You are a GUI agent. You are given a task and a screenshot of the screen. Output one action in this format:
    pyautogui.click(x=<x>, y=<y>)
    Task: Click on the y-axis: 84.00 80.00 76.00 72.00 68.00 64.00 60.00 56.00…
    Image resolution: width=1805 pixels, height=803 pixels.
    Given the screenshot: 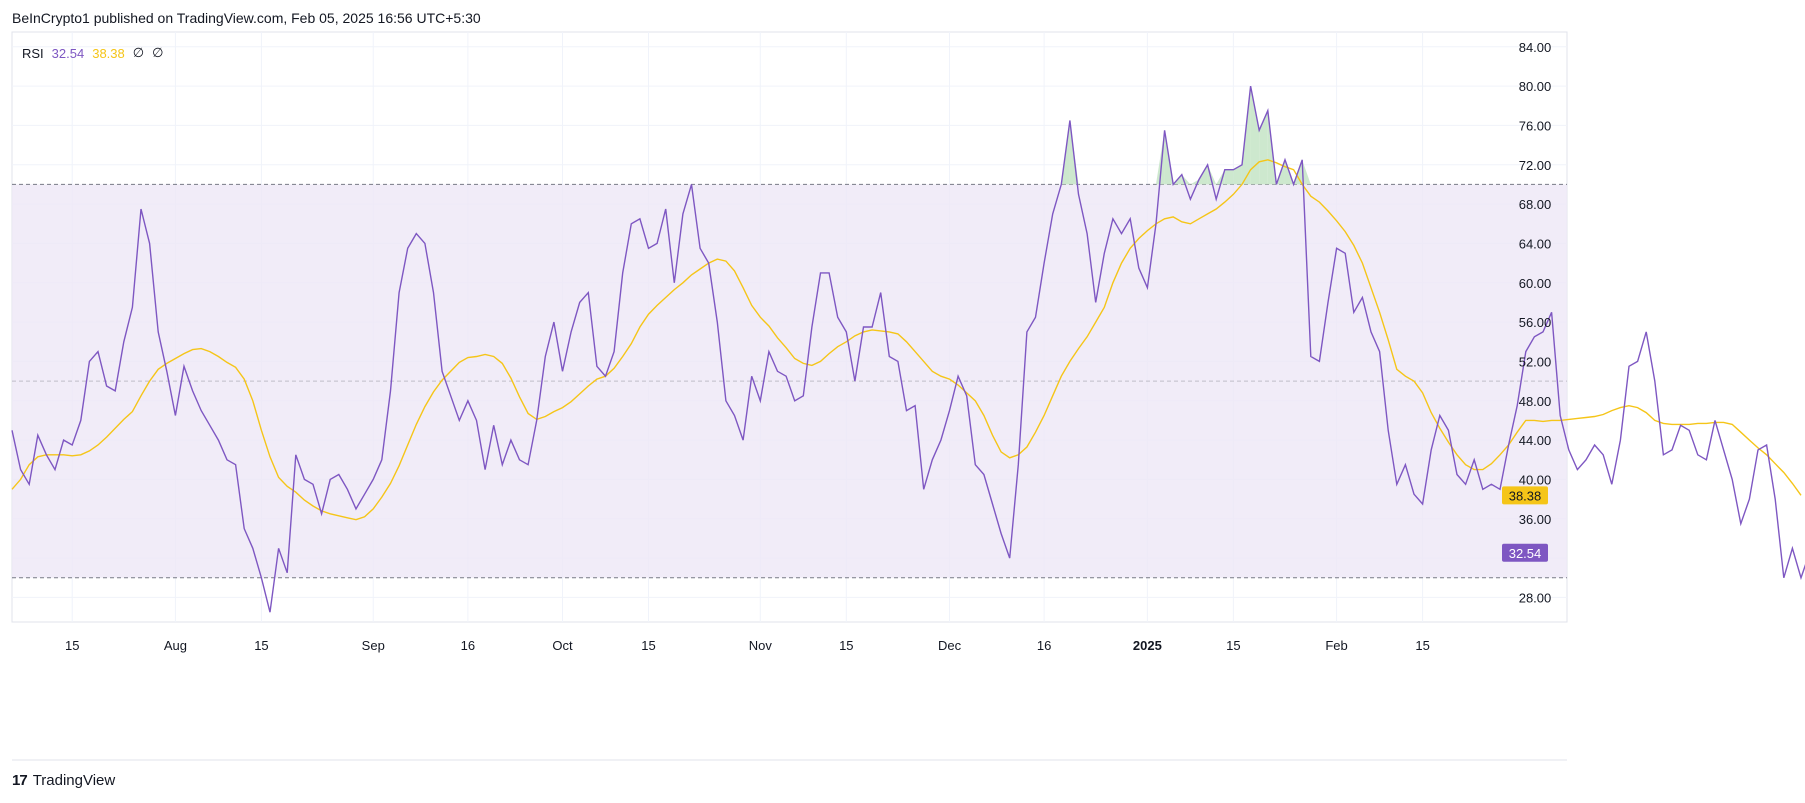 What is the action you would take?
    pyautogui.click(x=1535, y=323)
    